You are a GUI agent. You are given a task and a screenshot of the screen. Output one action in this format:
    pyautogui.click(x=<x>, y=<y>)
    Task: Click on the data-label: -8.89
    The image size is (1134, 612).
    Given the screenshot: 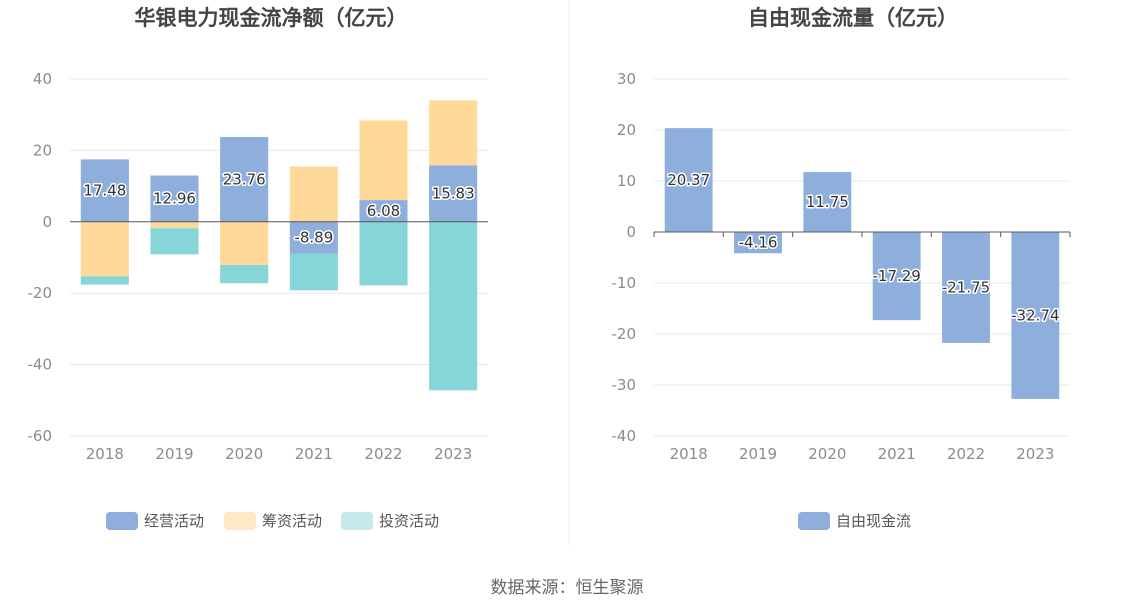 What is the action you would take?
    pyautogui.click(x=313, y=238)
    